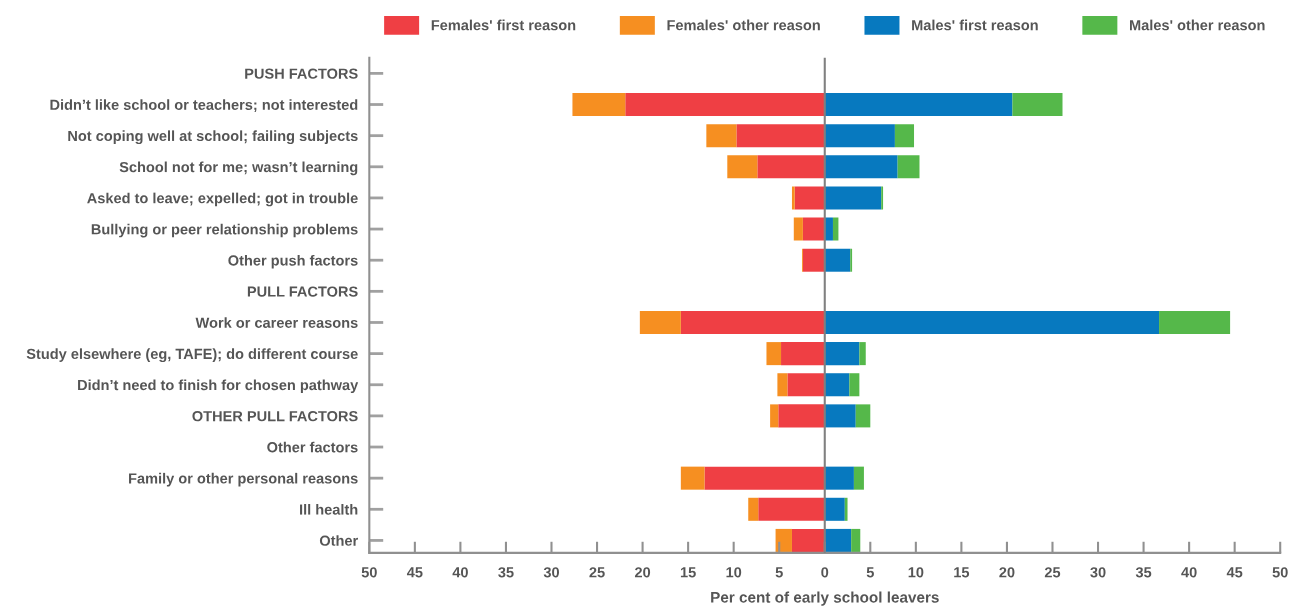 This screenshot has height=615, width=1305. I want to click on legend-label: Females' other reason, so click(743, 25).